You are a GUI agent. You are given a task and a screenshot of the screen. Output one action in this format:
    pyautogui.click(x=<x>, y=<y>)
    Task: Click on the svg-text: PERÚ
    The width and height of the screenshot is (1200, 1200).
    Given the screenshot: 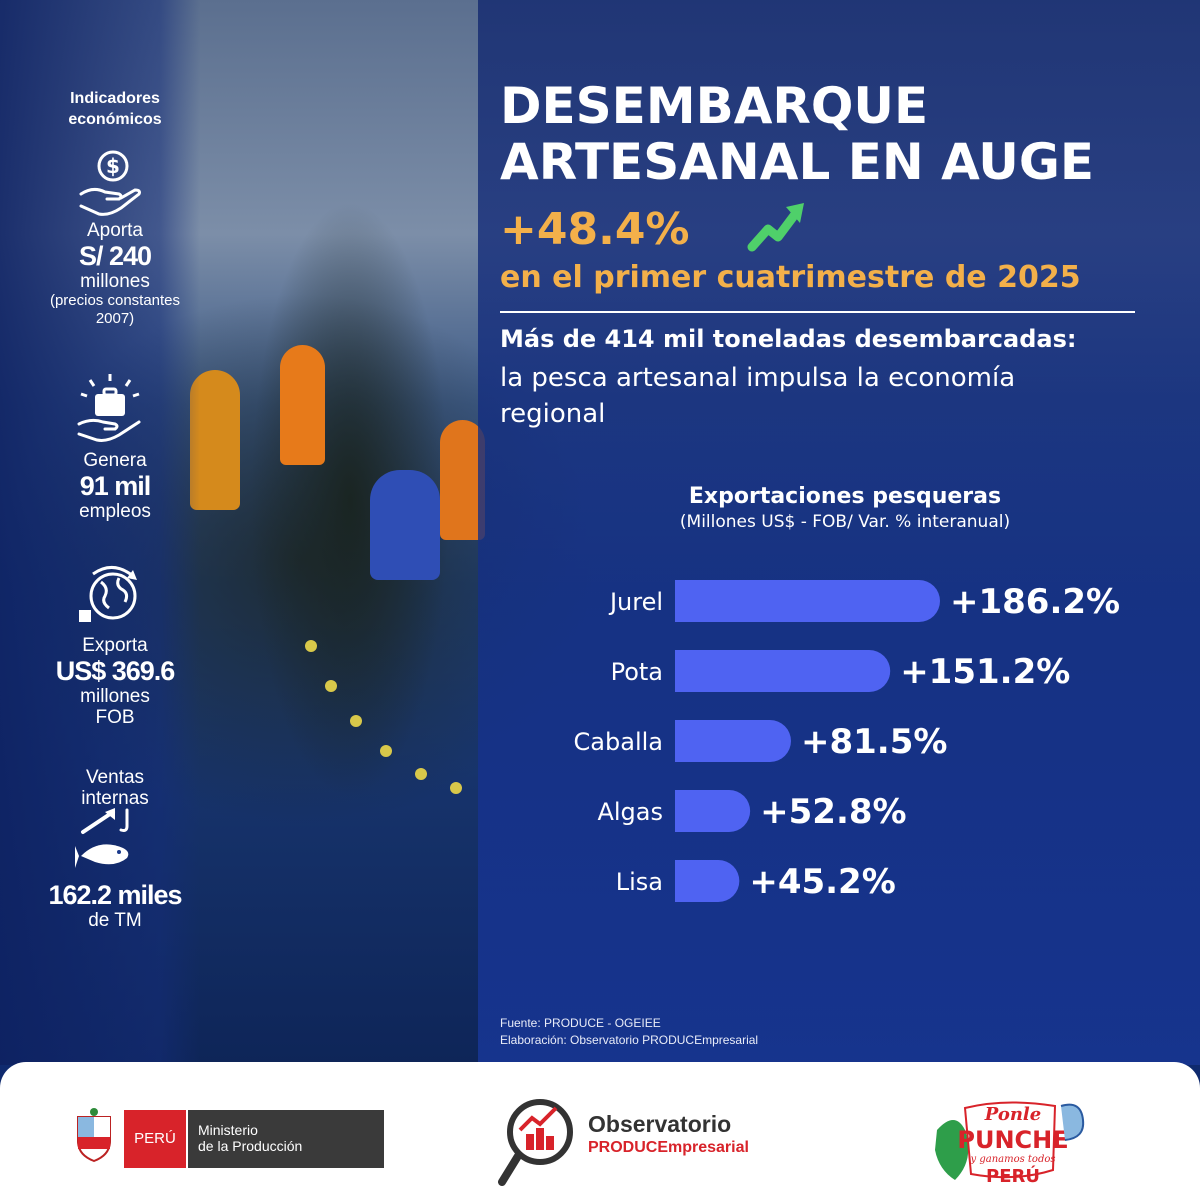 What is the action you would take?
    pyautogui.click(x=1013, y=1176)
    